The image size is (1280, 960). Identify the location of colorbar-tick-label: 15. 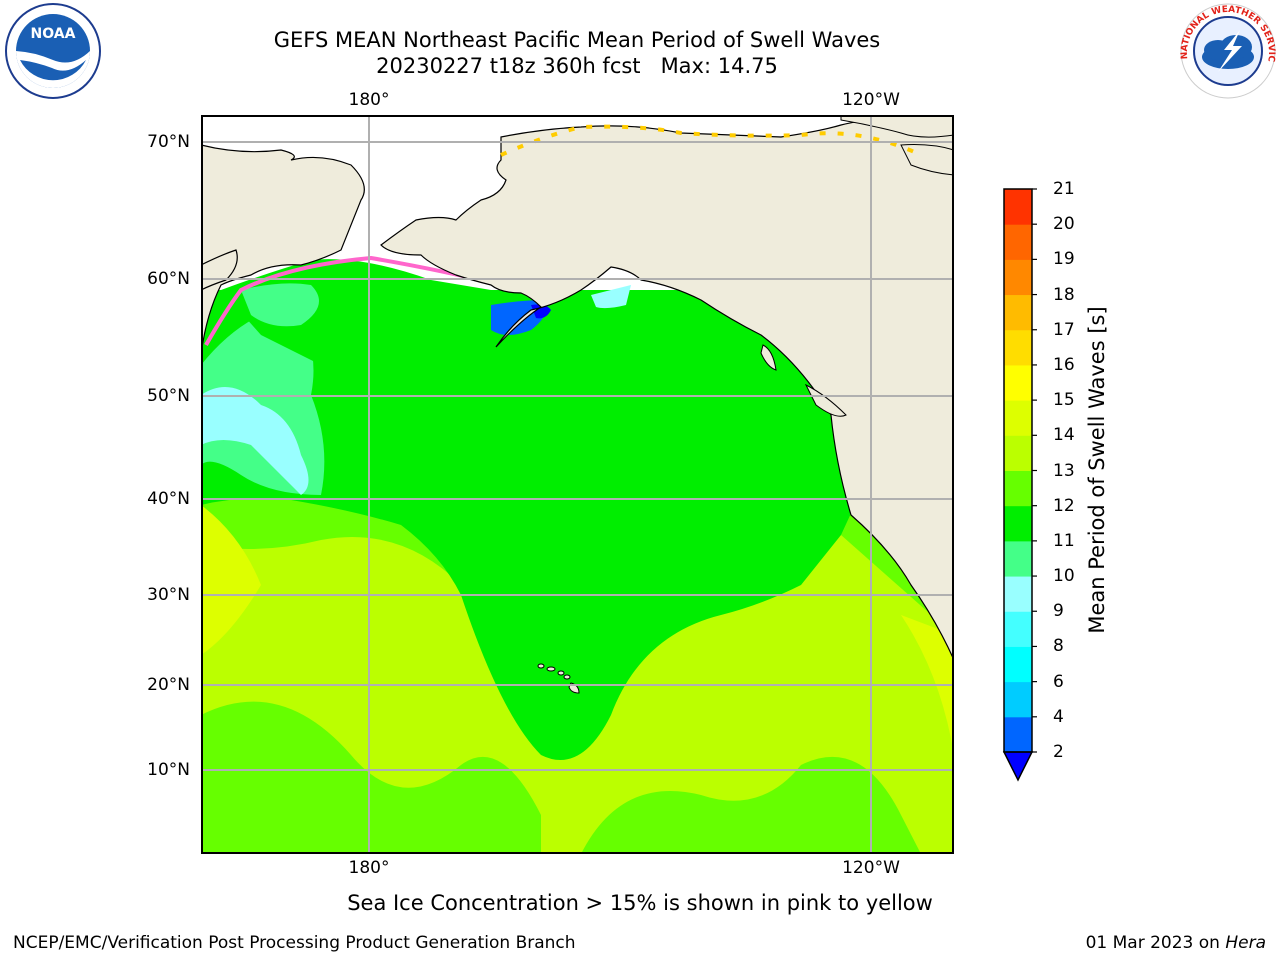
(1064, 400).